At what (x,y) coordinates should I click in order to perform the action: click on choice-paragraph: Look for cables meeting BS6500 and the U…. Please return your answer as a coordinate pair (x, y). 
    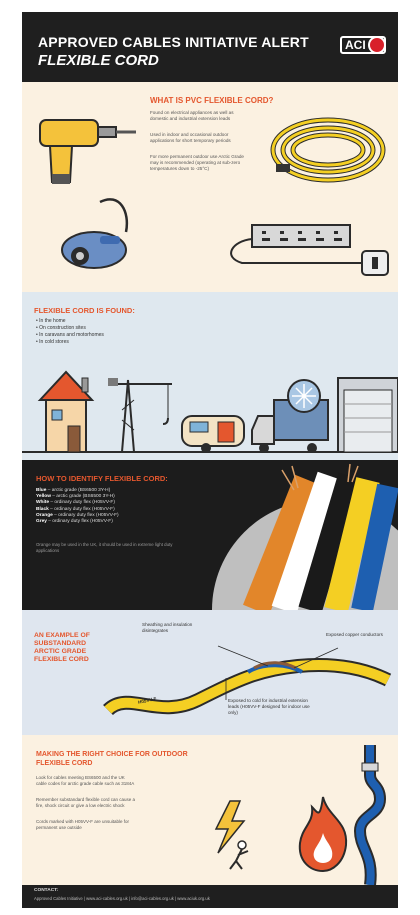
    Looking at the image, I should click on (85, 780).